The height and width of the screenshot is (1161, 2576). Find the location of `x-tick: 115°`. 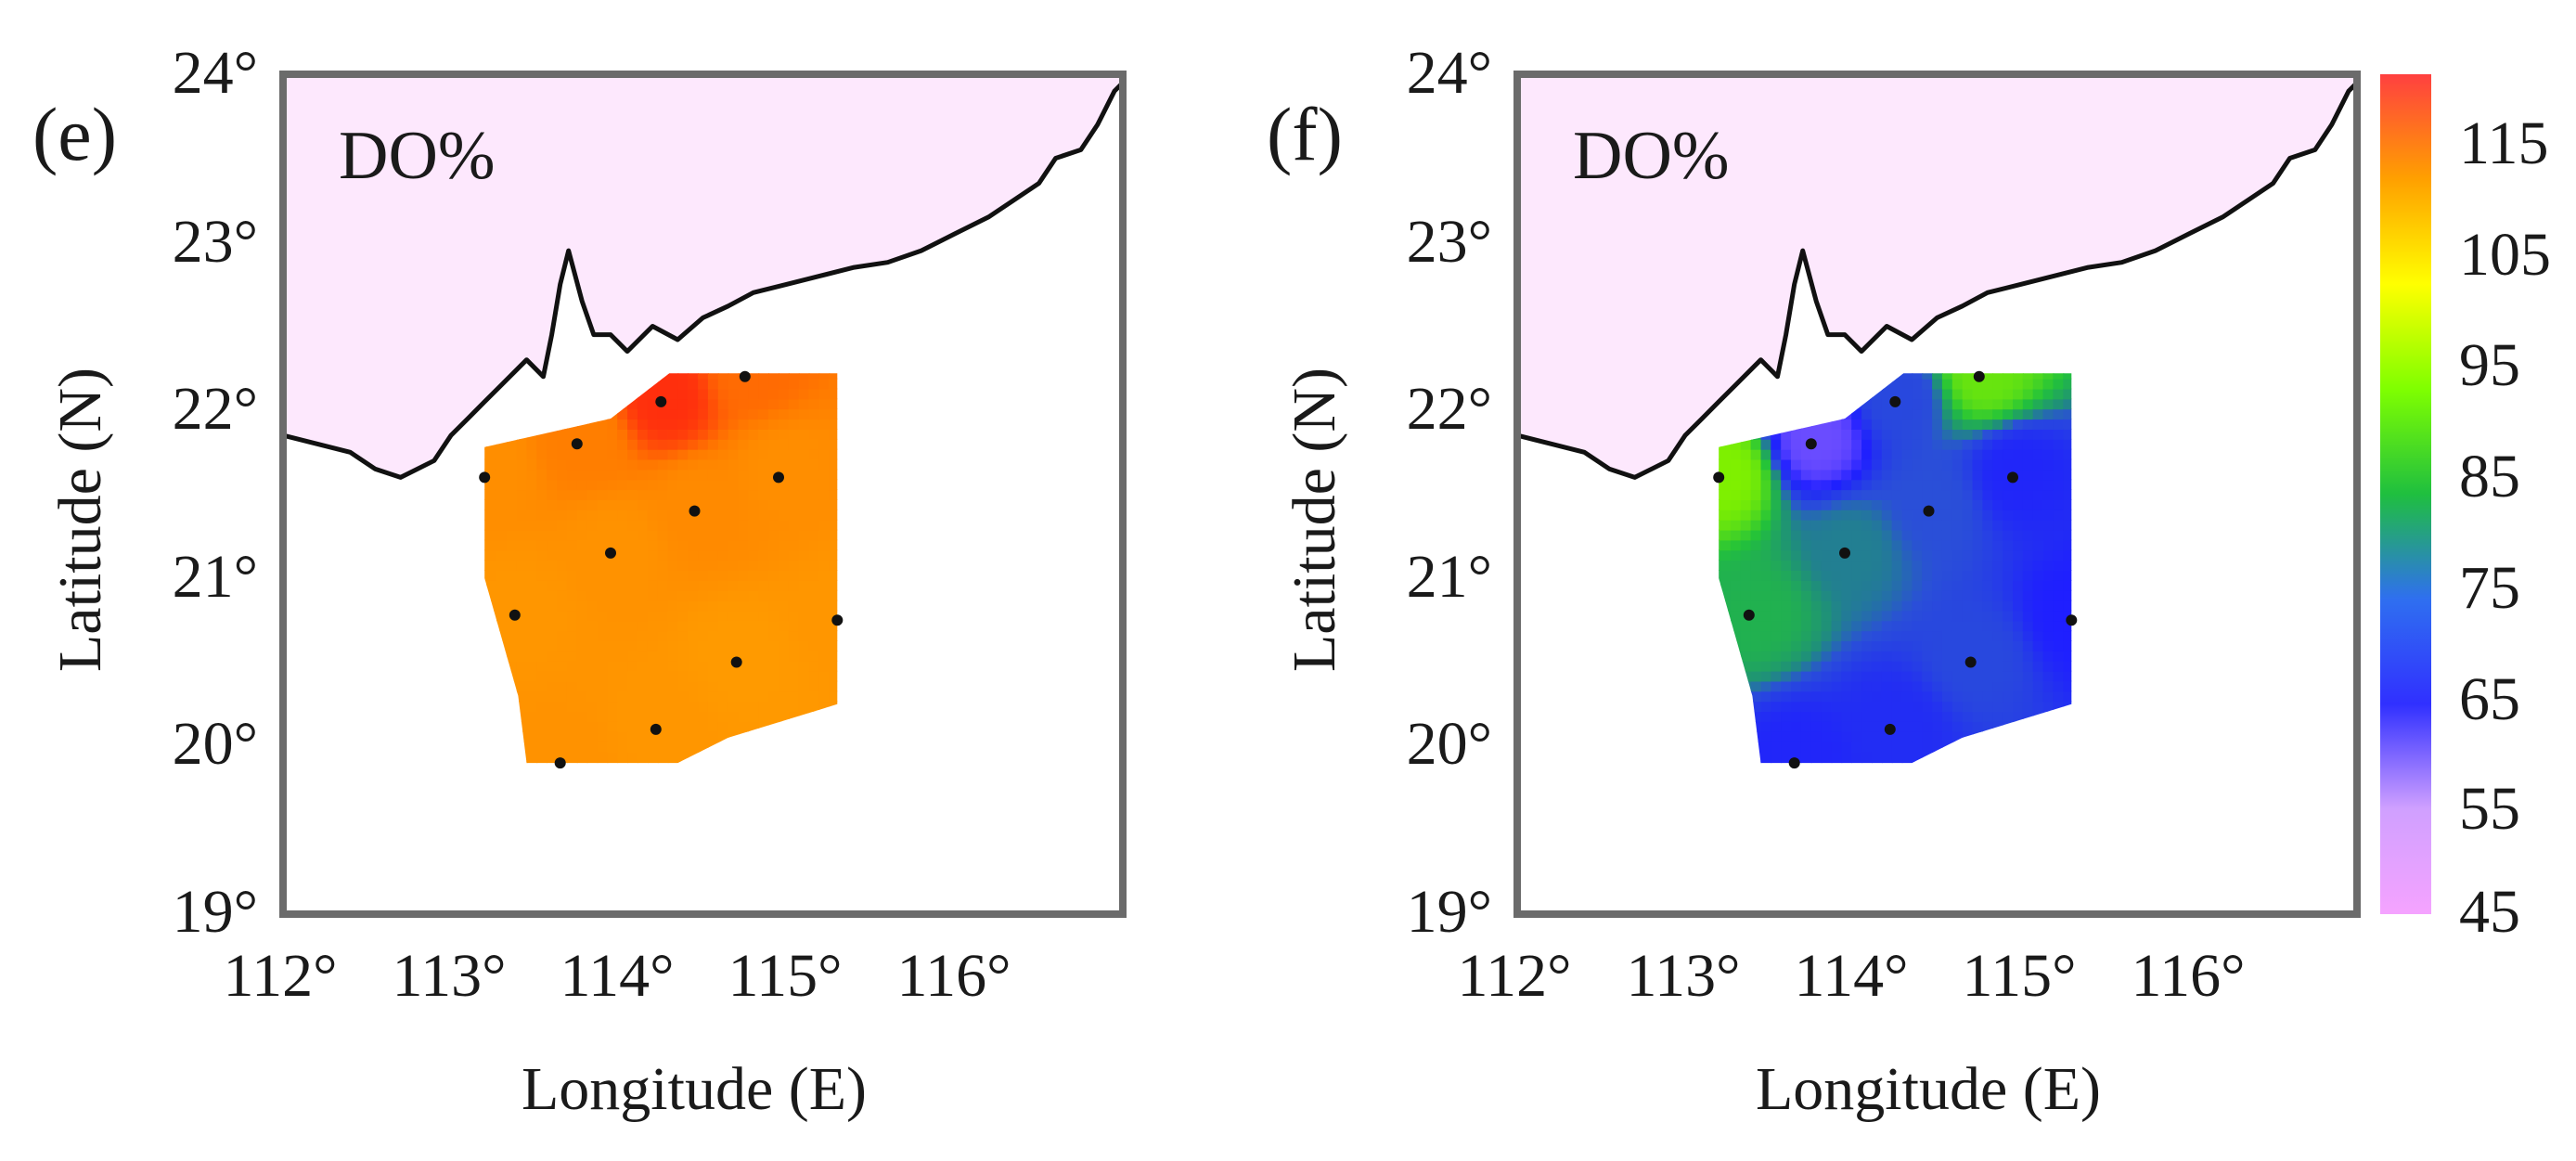

x-tick: 115° is located at coordinates (2020, 976).